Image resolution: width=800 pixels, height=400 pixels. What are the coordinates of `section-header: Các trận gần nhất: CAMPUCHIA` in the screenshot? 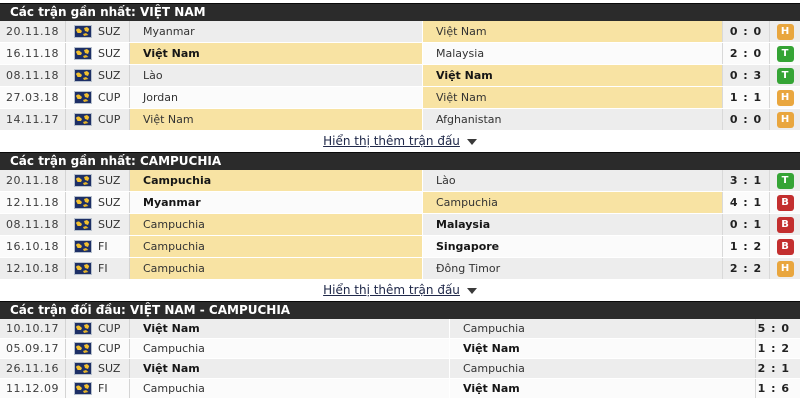 It's located at (400, 161).